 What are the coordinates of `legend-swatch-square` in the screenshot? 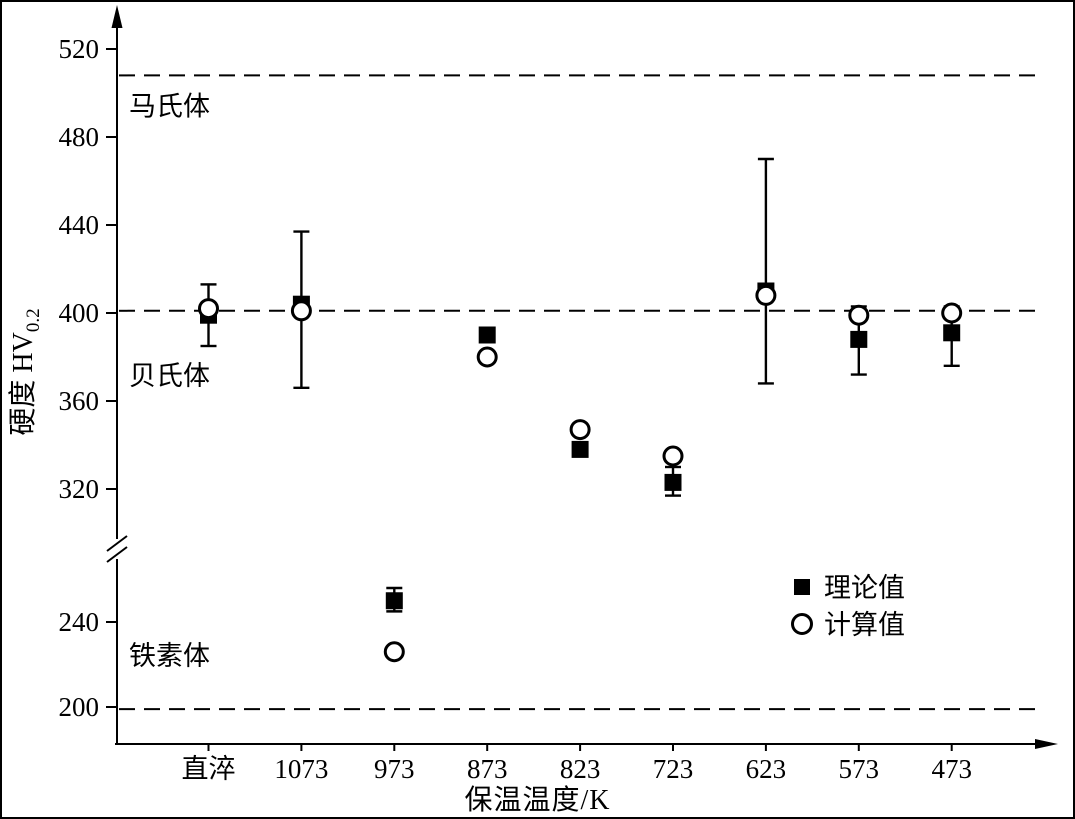 It's located at (802, 587).